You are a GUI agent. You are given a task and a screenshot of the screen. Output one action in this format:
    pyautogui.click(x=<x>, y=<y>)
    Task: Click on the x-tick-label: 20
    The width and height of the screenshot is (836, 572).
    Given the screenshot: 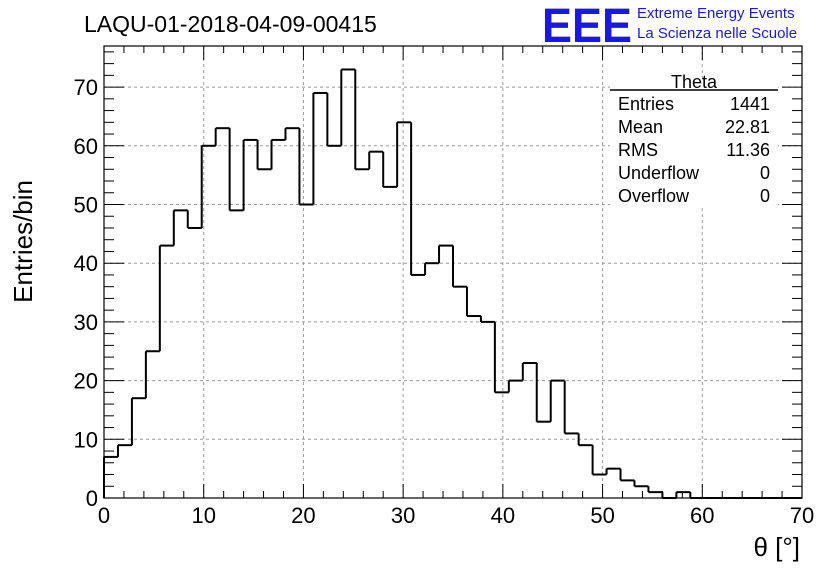 What is the action you would take?
    pyautogui.click(x=303, y=515)
    